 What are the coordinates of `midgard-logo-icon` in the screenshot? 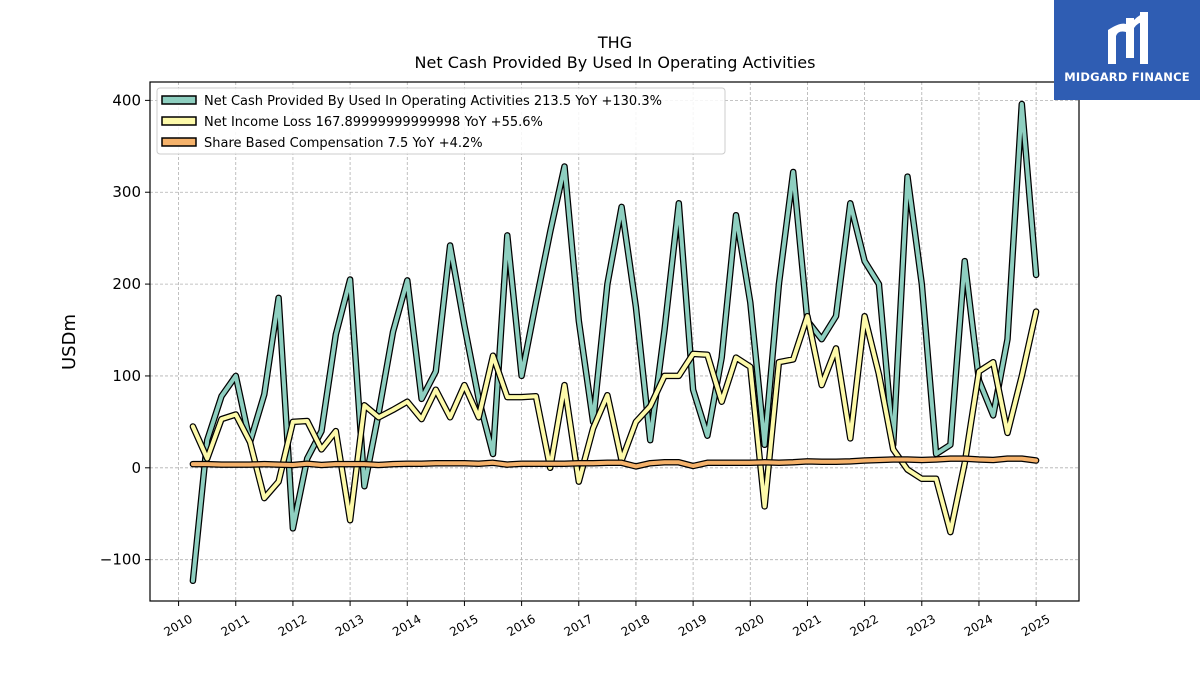 It's located at (1128, 38).